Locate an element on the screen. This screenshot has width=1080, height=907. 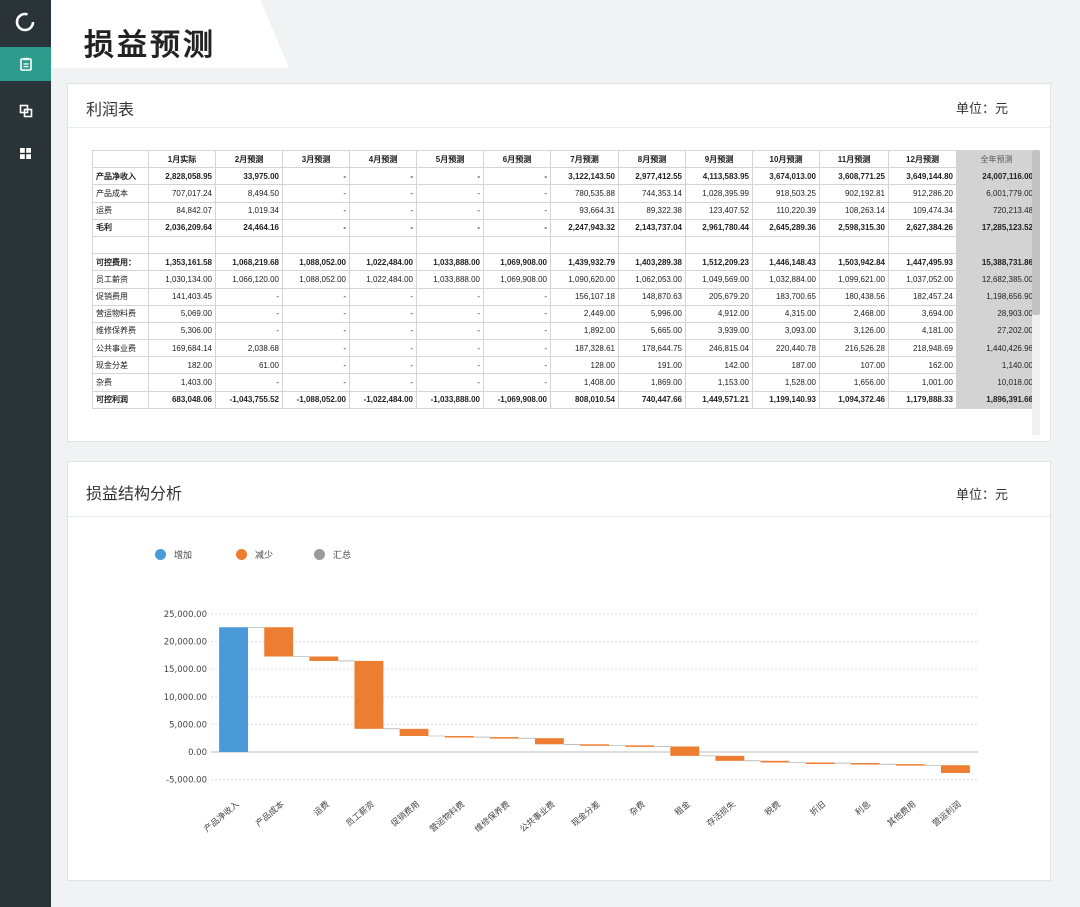
table-cell: 3,694.00 is located at coordinates (922, 313).